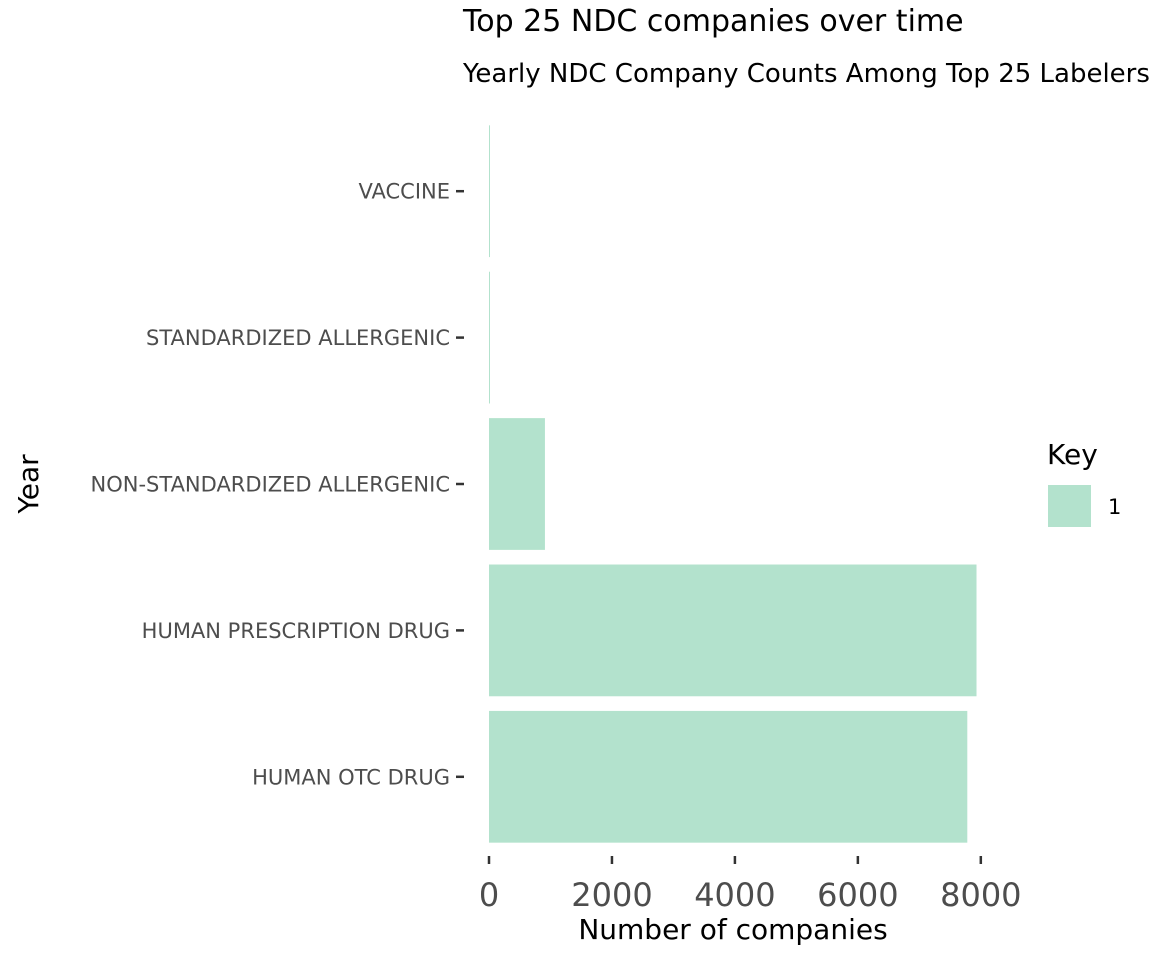 Image resolution: width=1152 pixels, height=960 pixels. What do you see at coordinates (489, 895) in the screenshot?
I see `x-tick-label: 0` at bounding box center [489, 895].